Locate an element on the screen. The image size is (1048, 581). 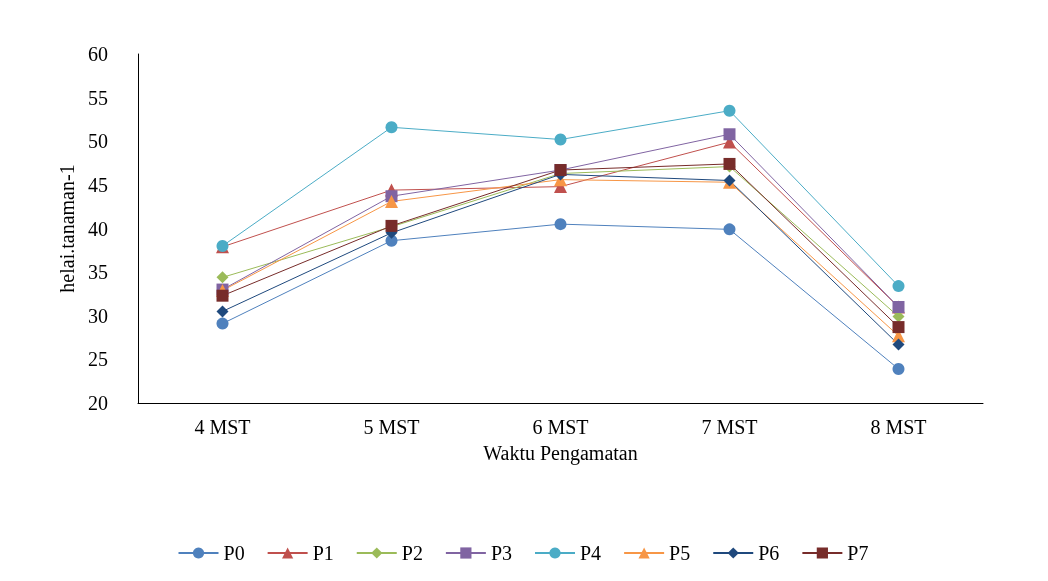
y-tick-label: 35 is located at coordinates (98, 272).